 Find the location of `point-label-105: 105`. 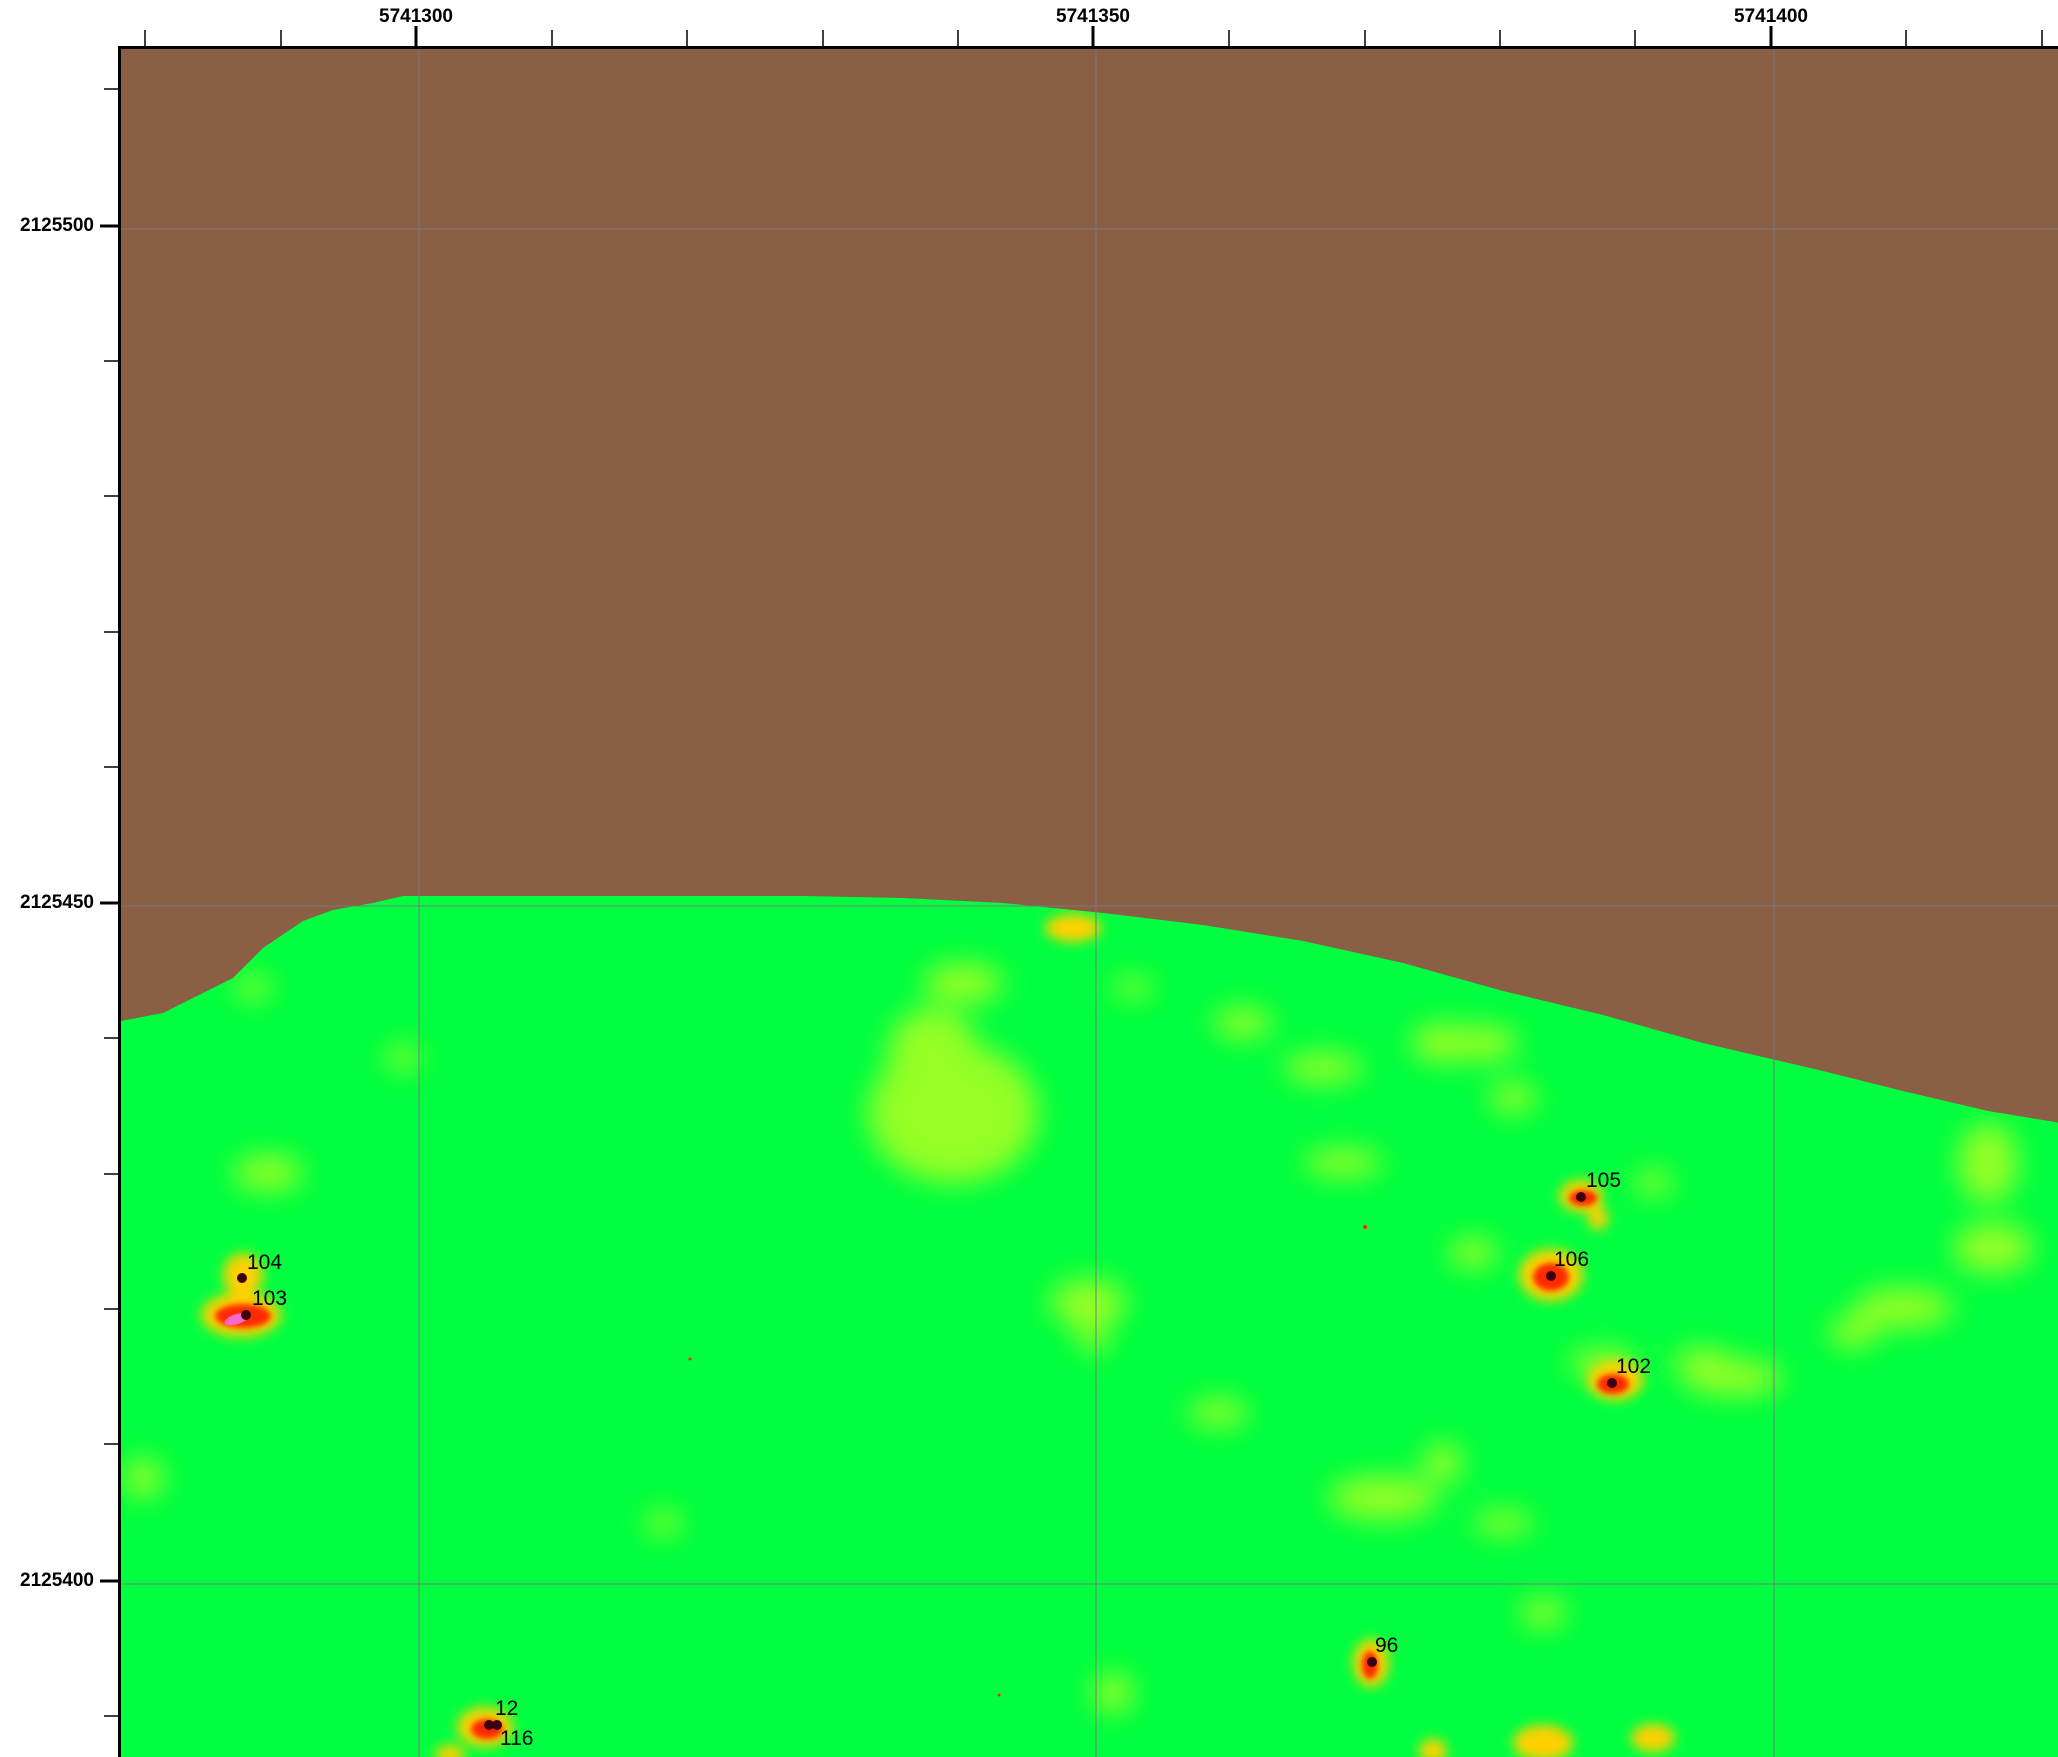

point-label-105: 105 is located at coordinates (1603, 1180).